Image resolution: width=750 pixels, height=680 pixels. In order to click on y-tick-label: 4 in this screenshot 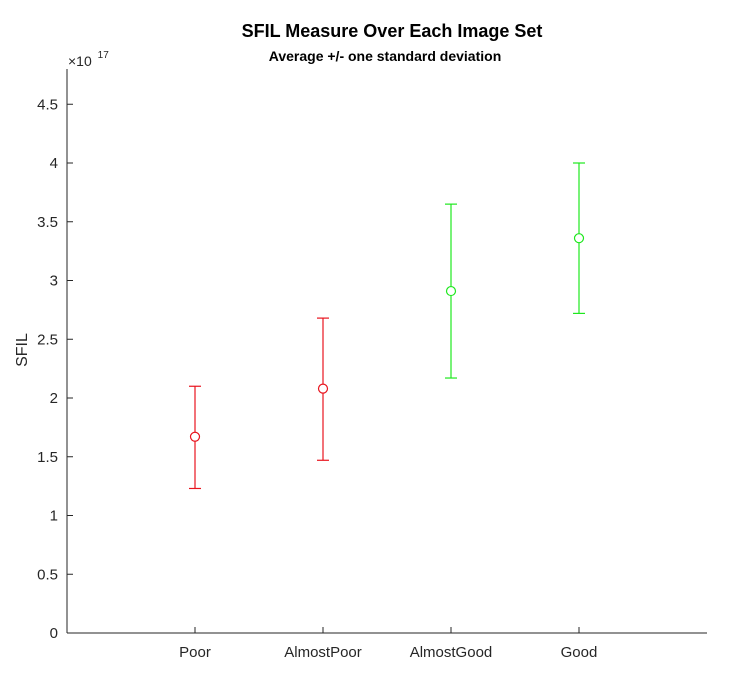, I will do `click(54, 163)`.